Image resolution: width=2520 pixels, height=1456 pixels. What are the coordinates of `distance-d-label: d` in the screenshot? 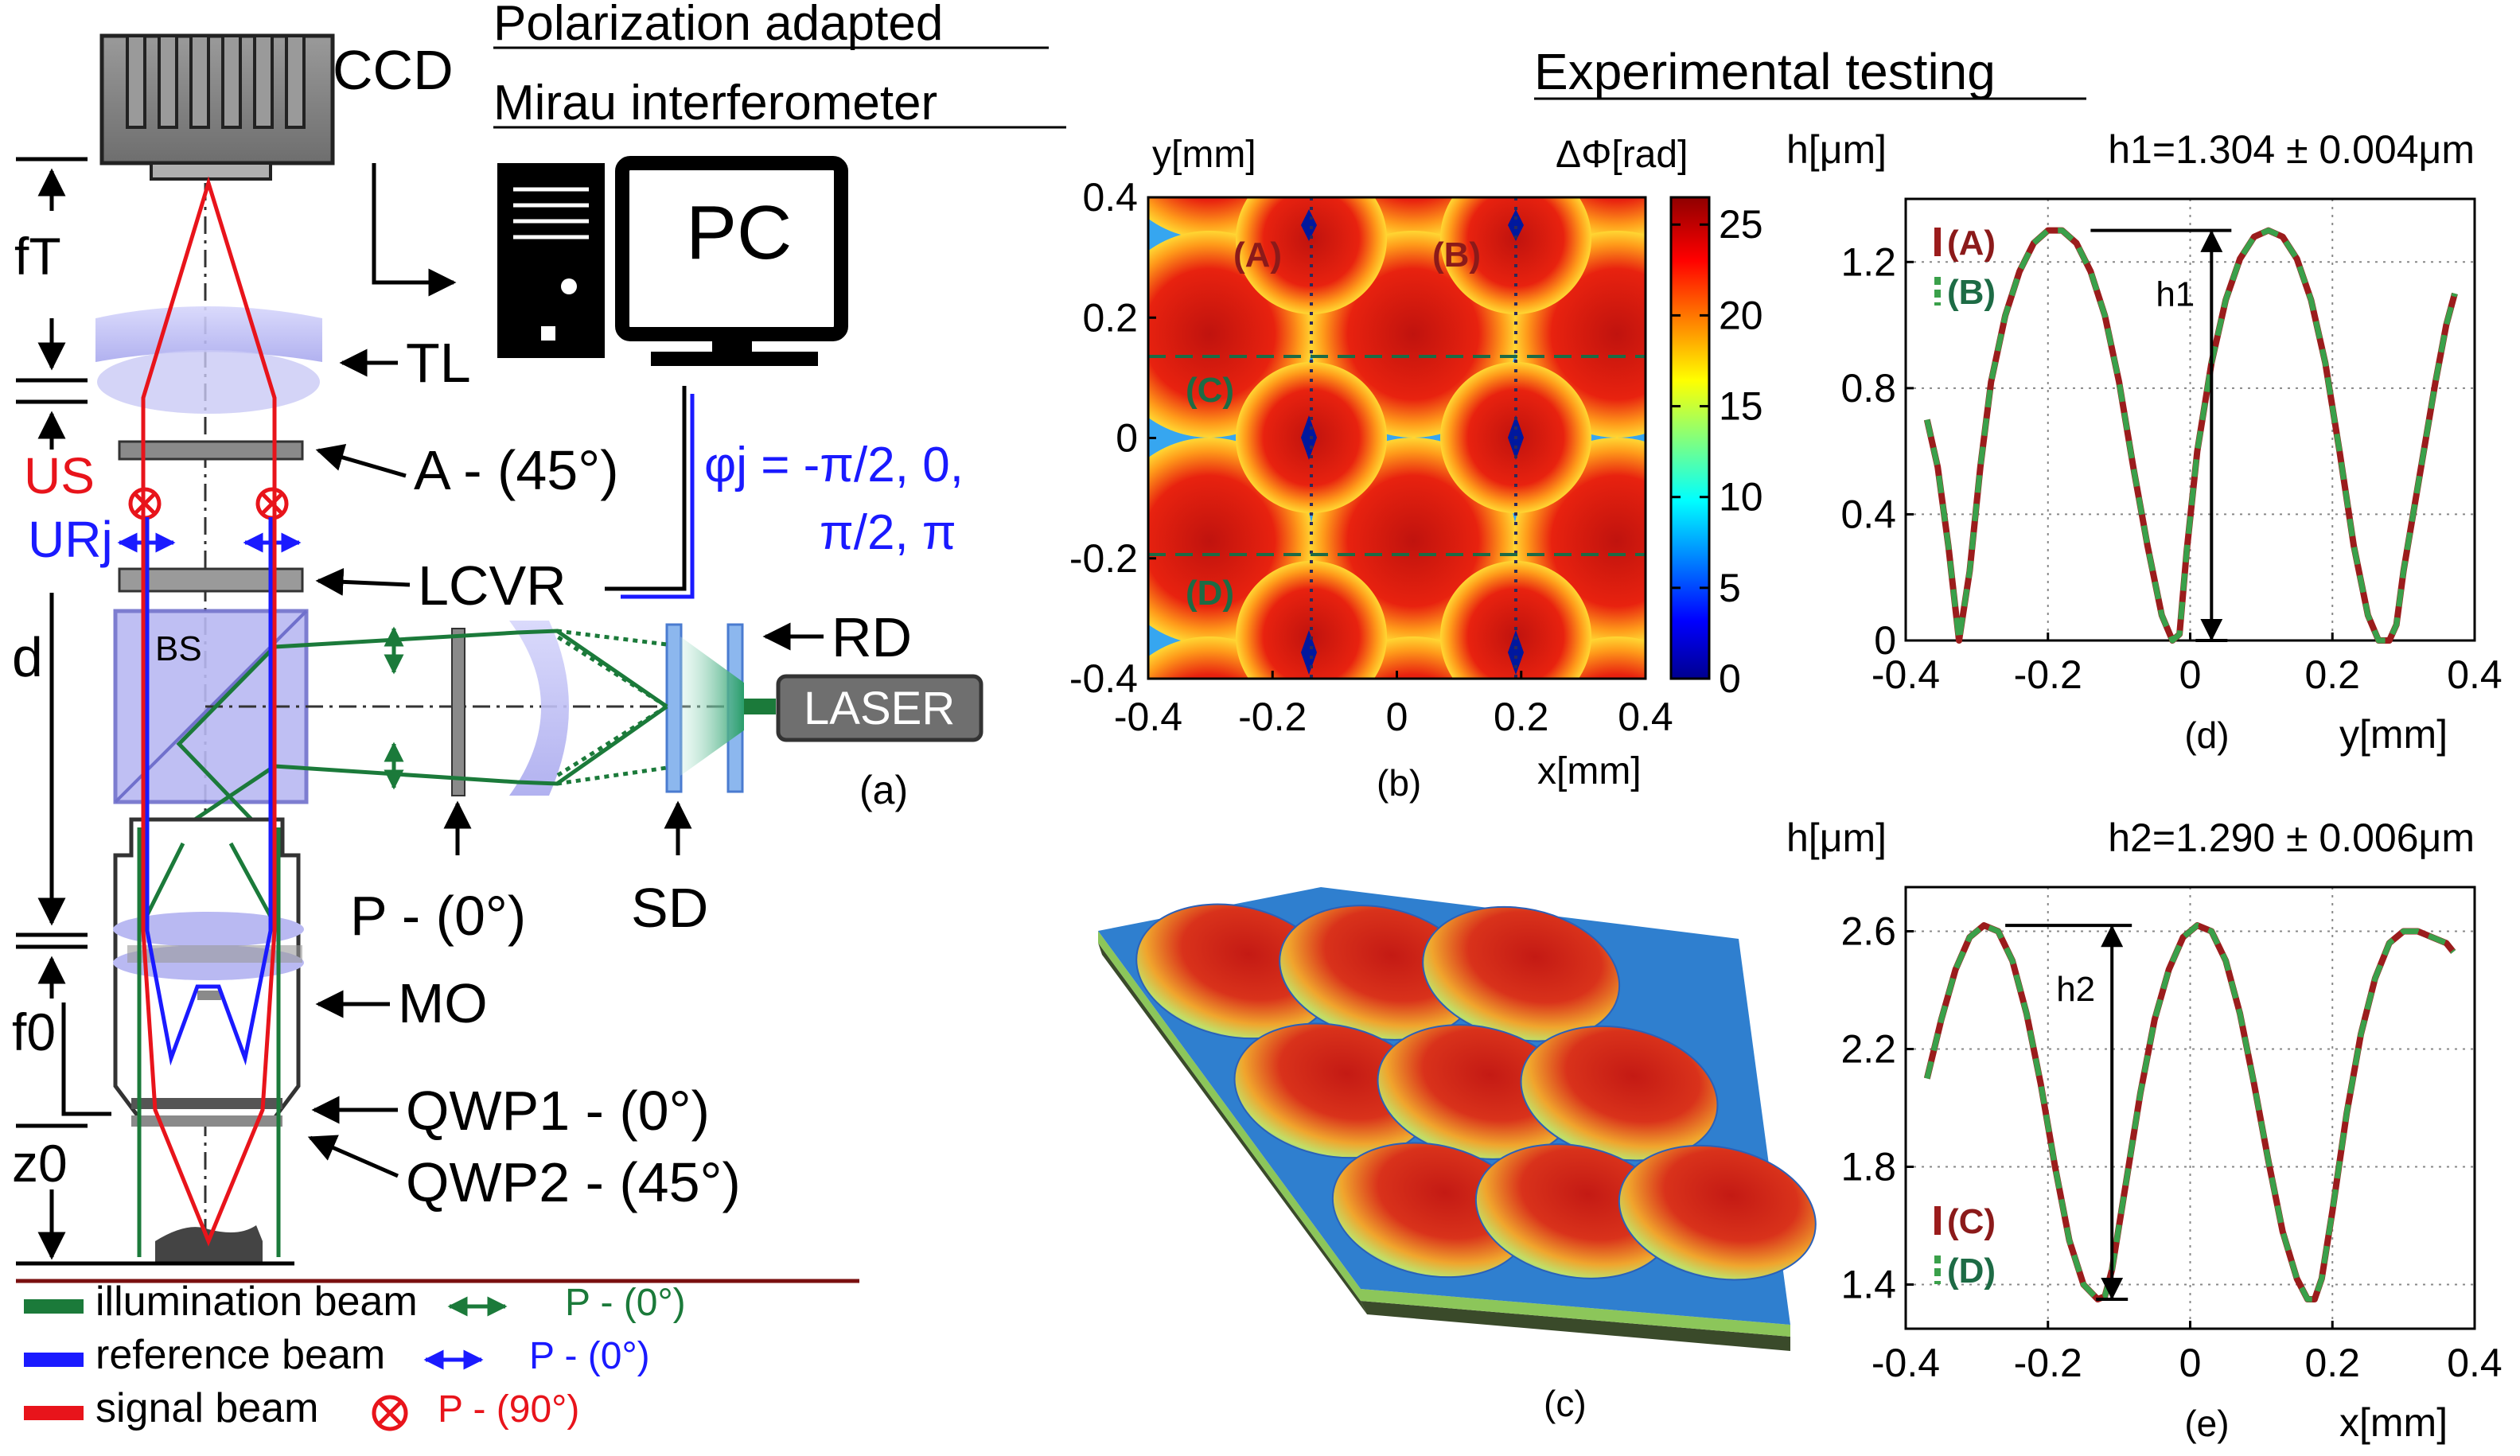 It's located at (27, 657).